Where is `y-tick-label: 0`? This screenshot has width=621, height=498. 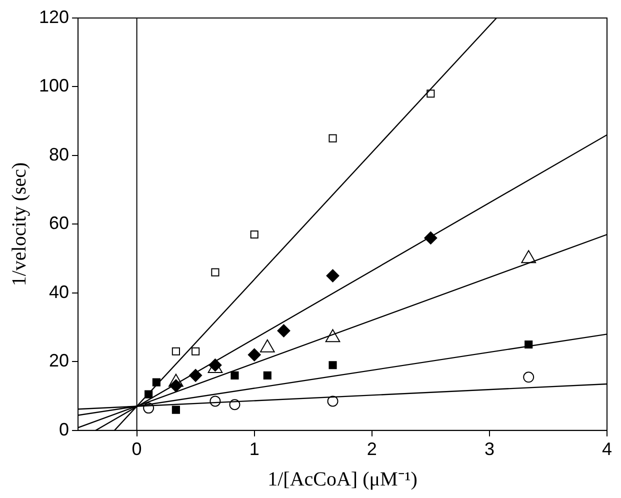 y-tick-label: 0 is located at coordinates (64, 429).